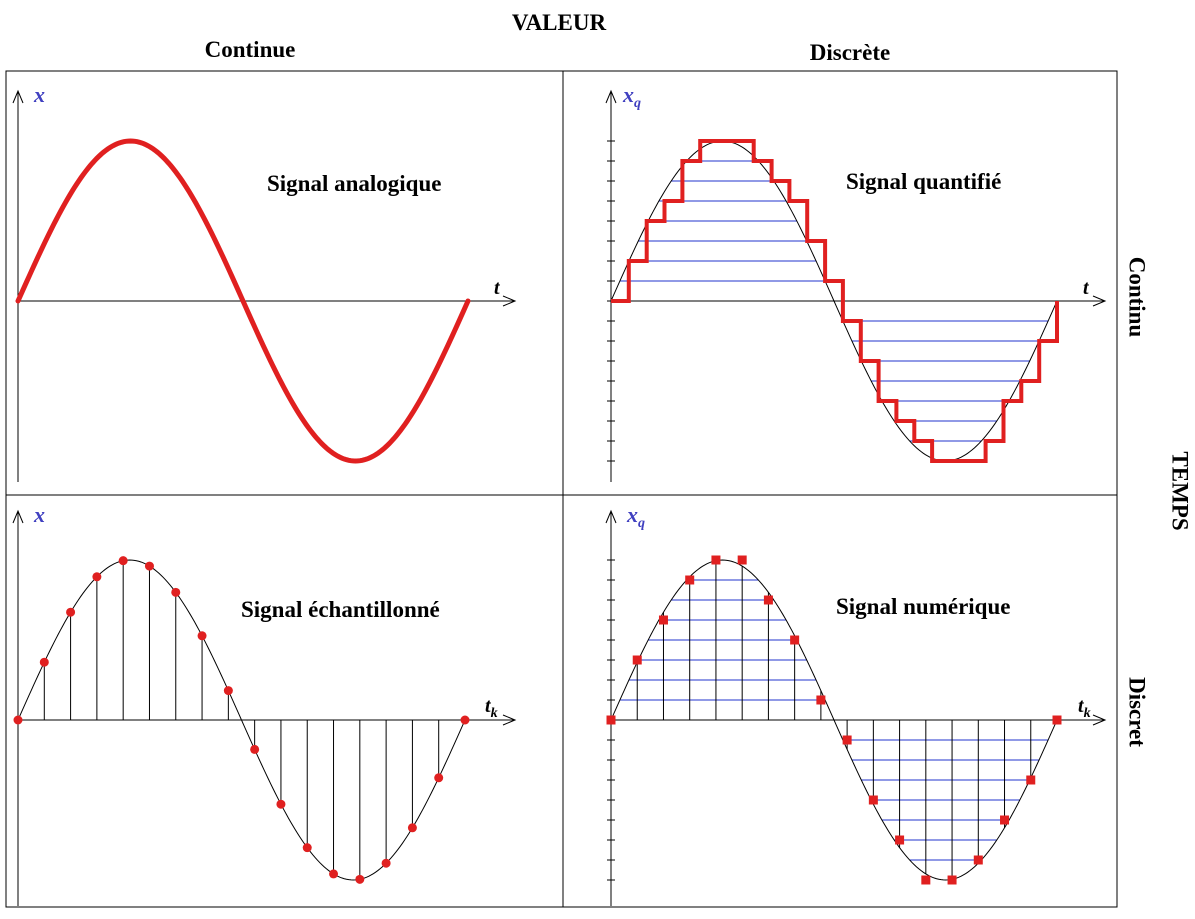  Describe the element at coordinates (354, 183) in the screenshot. I see `panel-title: Signal analogique` at that location.